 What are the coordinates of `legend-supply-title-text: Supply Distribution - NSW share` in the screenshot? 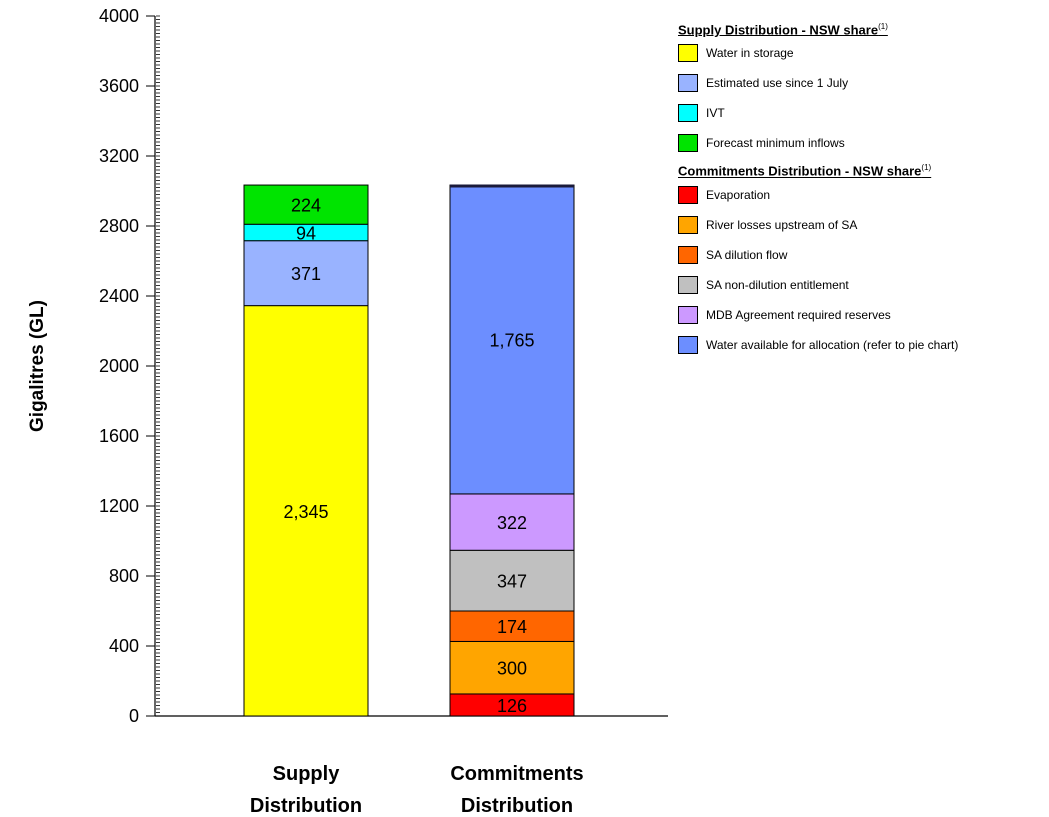 It's located at (778, 30).